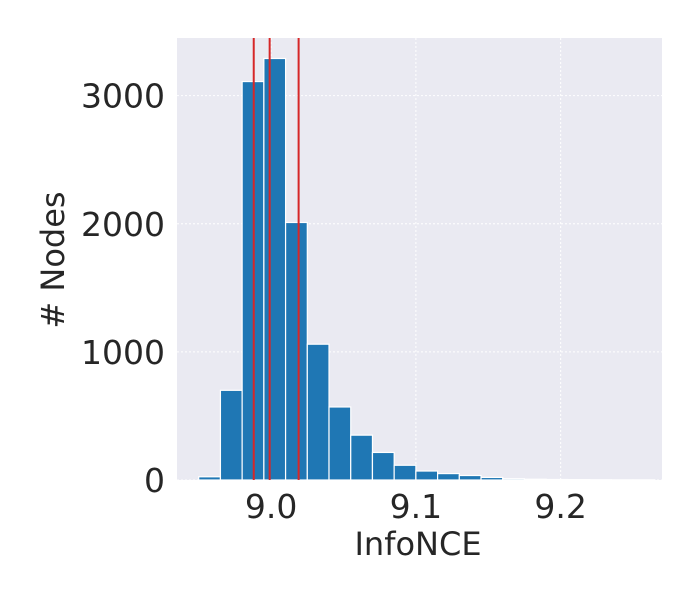 The image size is (700, 604). I want to click on x-tick-label: 9.2, so click(560, 506).